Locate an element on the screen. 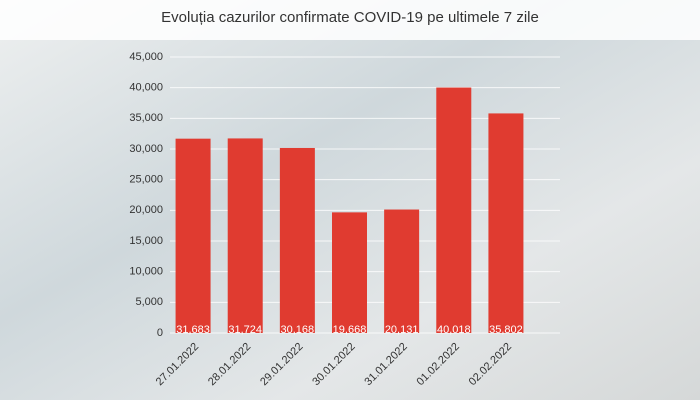  title-band is located at coordinates (350, 20).